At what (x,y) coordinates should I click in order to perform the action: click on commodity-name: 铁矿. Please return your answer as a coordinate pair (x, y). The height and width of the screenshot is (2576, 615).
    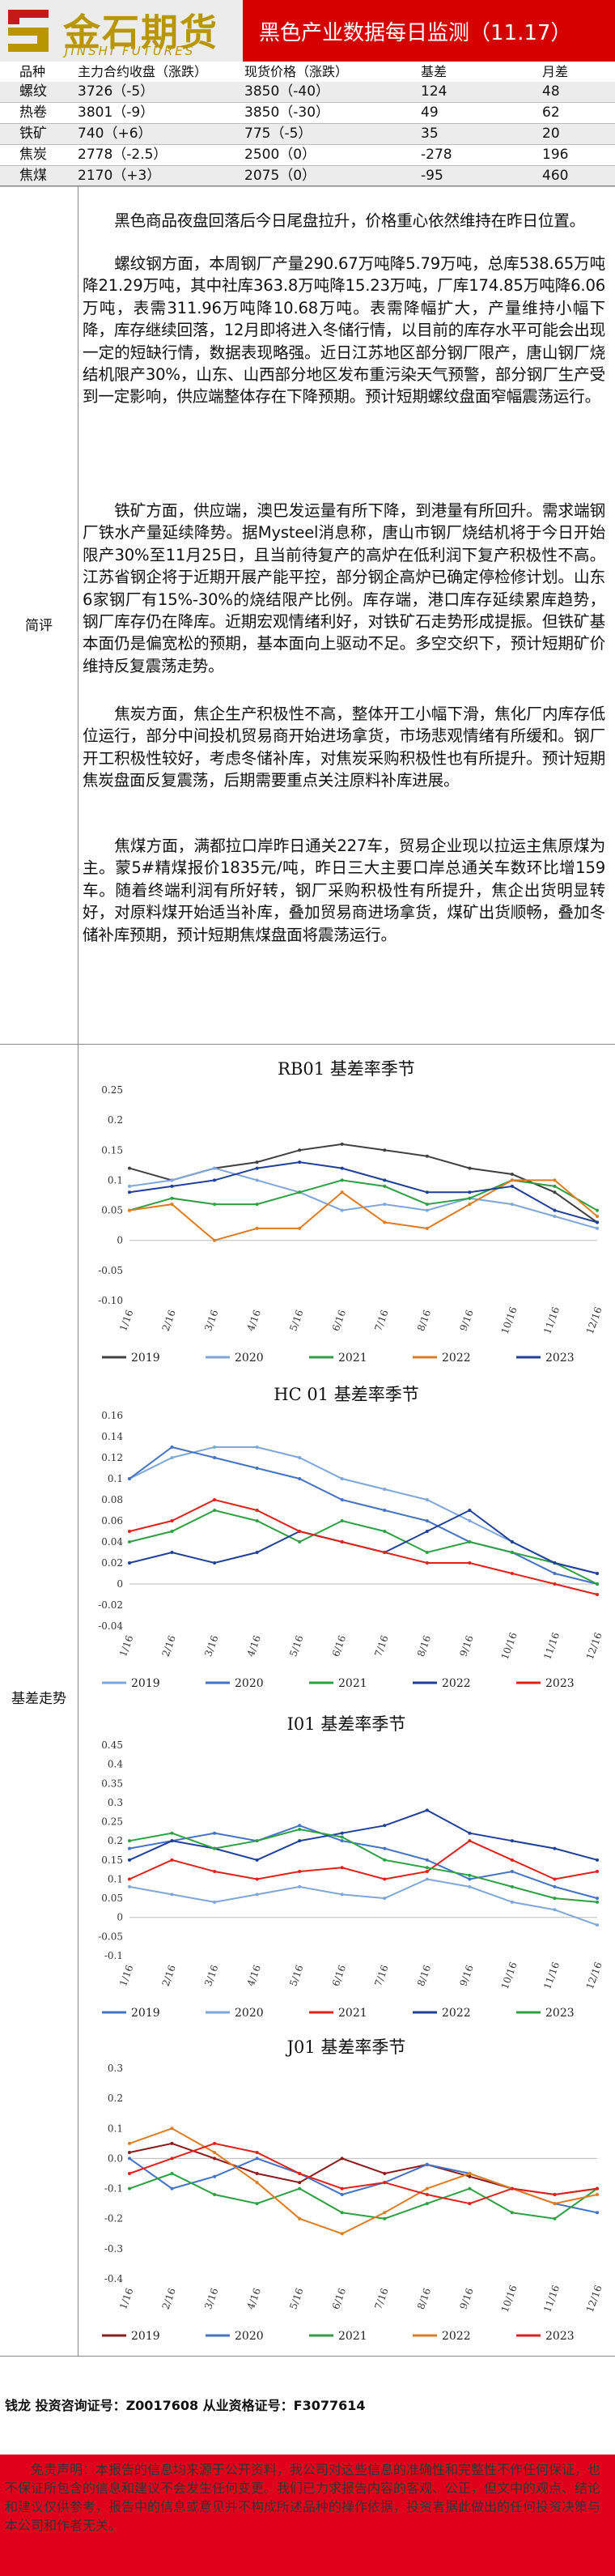
    Looking at the image, I should click on (33, 134).